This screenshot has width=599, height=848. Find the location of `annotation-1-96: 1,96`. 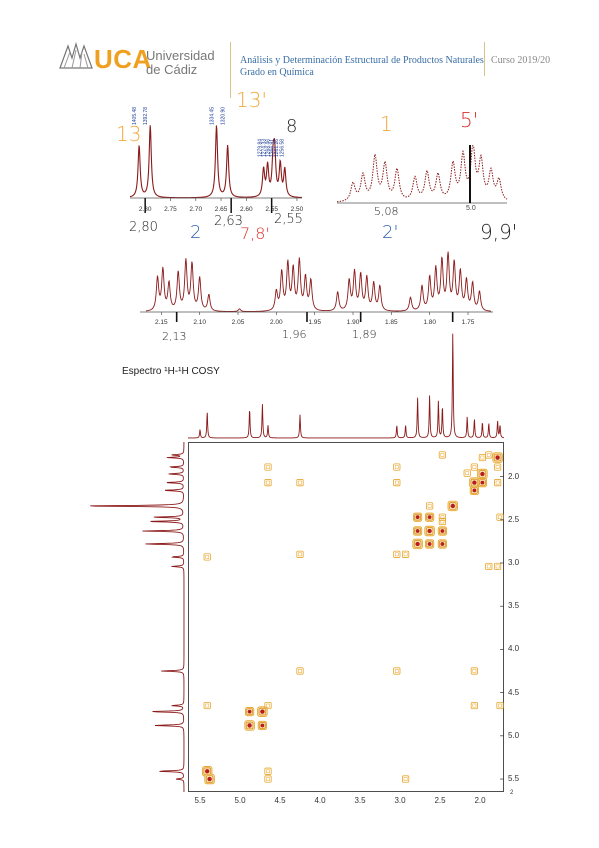

annotation-1-96: 1,96 is located at coordinates (294, 334).